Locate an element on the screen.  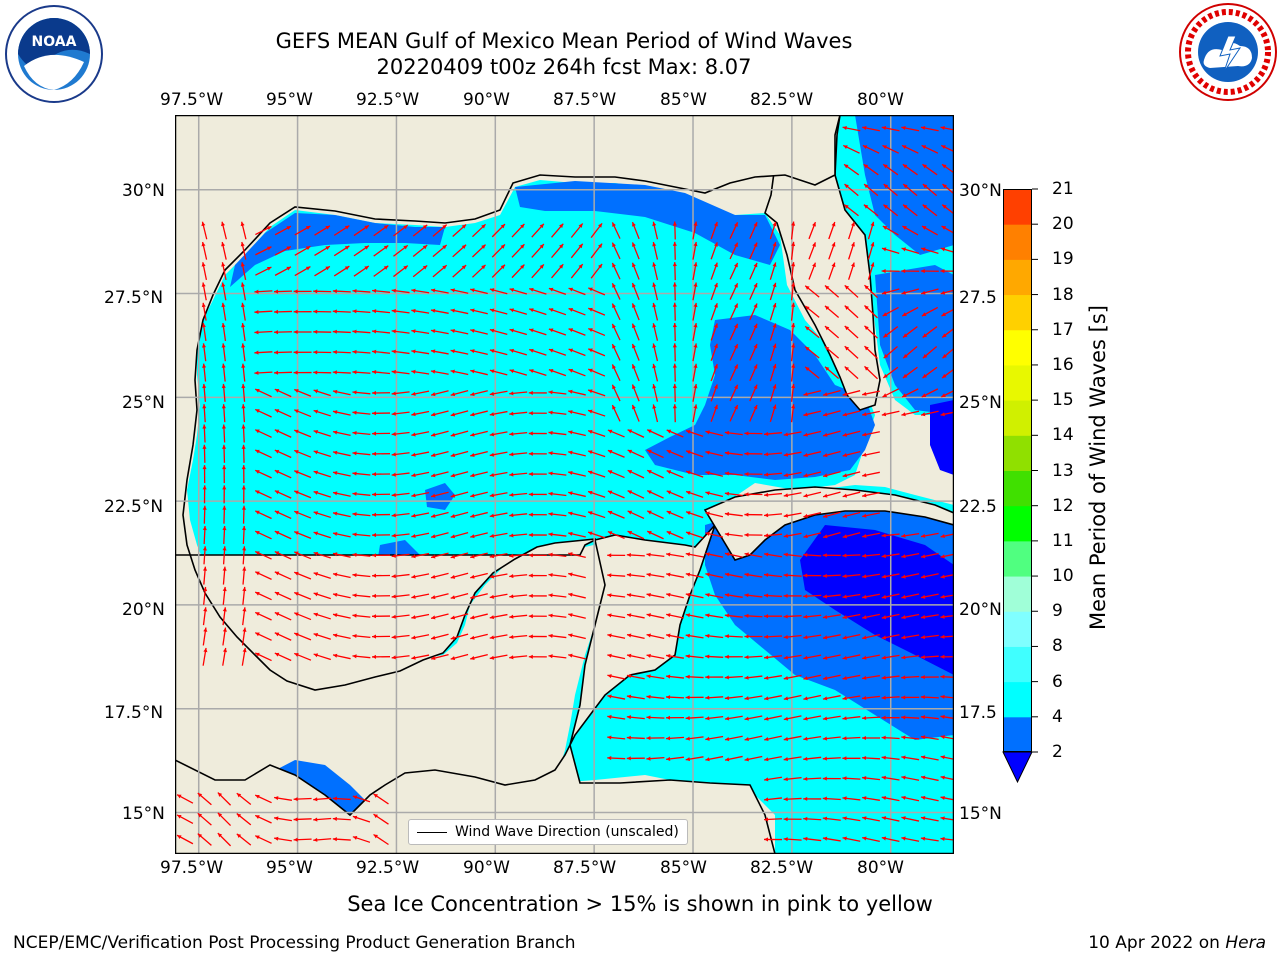
lon-tick-top: 97.5°W is located at coordinates (192, 100).